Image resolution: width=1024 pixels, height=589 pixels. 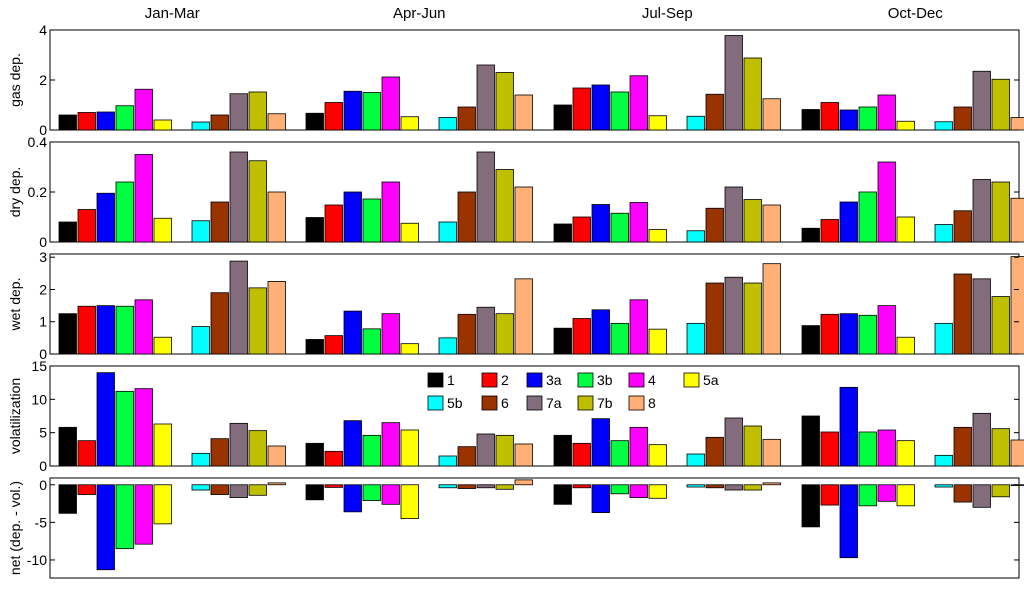 I want to click on legend-label: 4, so click(x=652, y=380).